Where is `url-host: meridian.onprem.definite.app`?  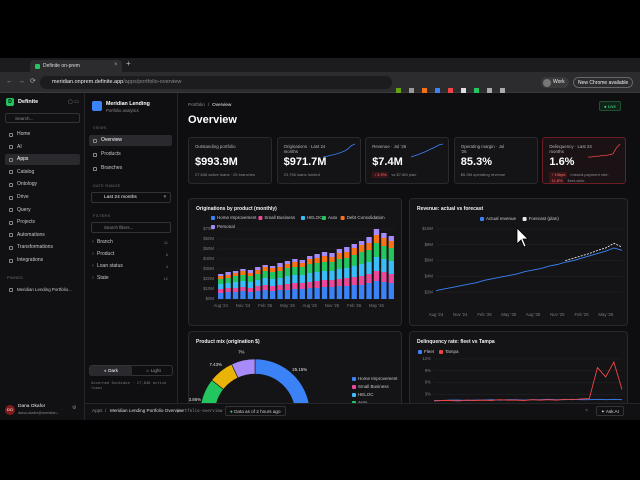 url-host: meridian.onprem.definite.app is located at coordinates (88, 82).